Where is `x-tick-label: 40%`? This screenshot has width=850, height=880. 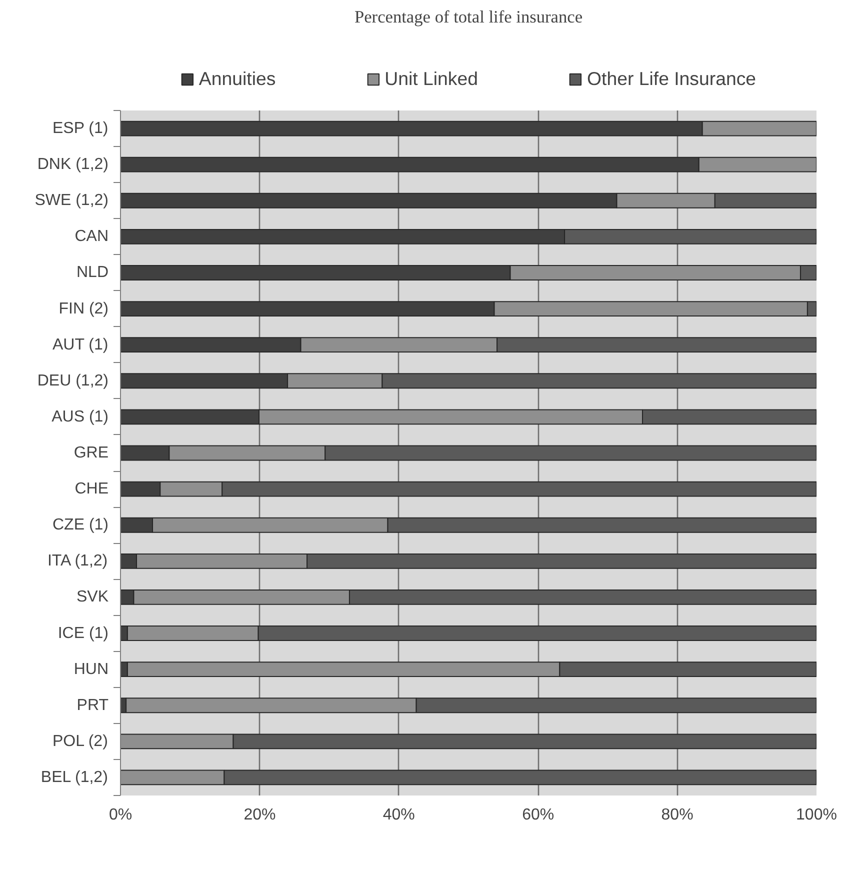
x-tick-label: 40% is located at coordinates (398, 815).